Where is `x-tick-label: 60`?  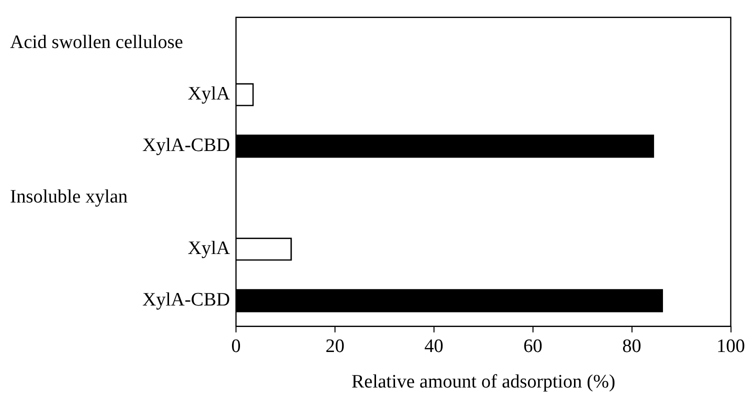 x-tick-label: 60 is located at coordinates (532, 346).